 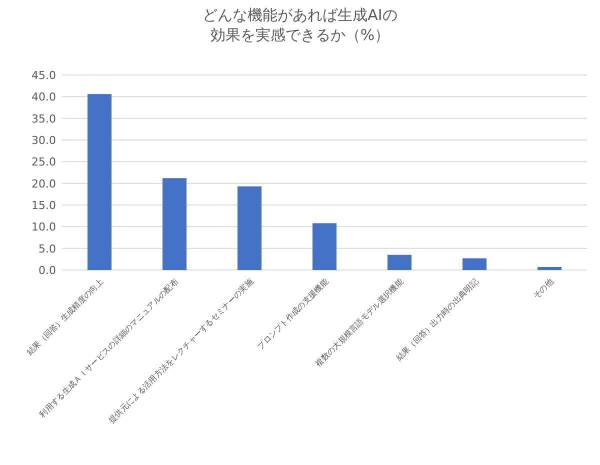 What do you see at coordinates (300, 25) in the screenshot?
I see `title: どんな機能があれば生成AIの効果を実感できるか（%）` at bounding box center [300, 25].